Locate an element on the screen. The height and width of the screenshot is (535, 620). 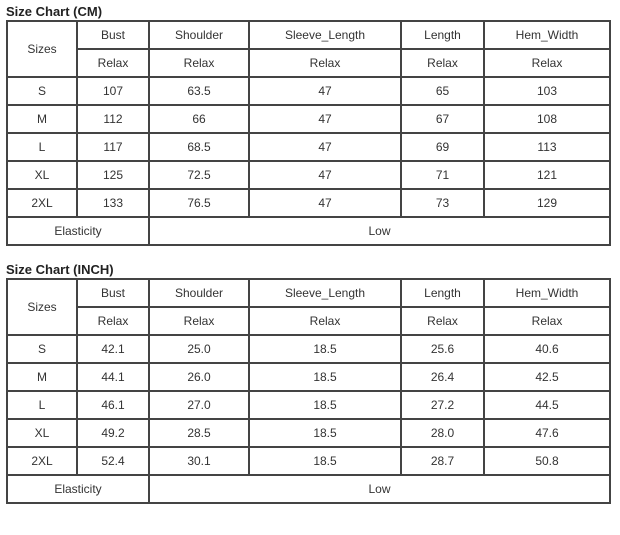
table-row: S 107 63.5 47 65 103 is located at coordinates (308, 91).